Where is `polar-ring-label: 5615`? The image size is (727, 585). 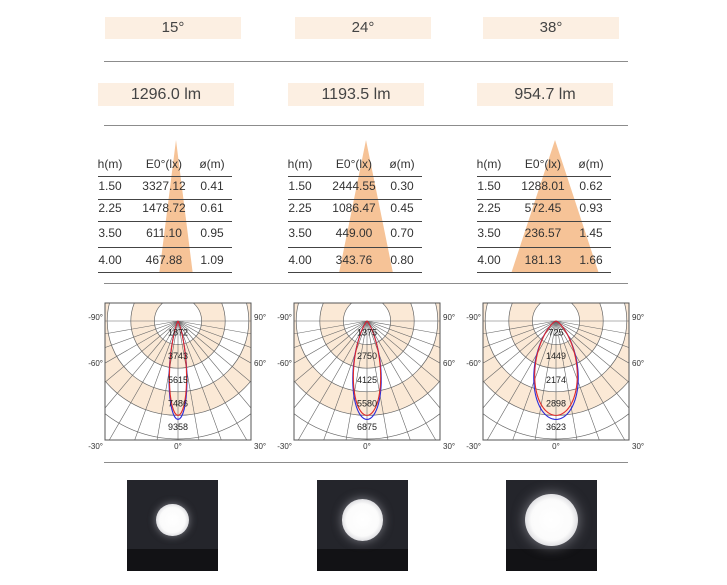 polar-ring-label: 5615 is located at coordinates (178, 380).